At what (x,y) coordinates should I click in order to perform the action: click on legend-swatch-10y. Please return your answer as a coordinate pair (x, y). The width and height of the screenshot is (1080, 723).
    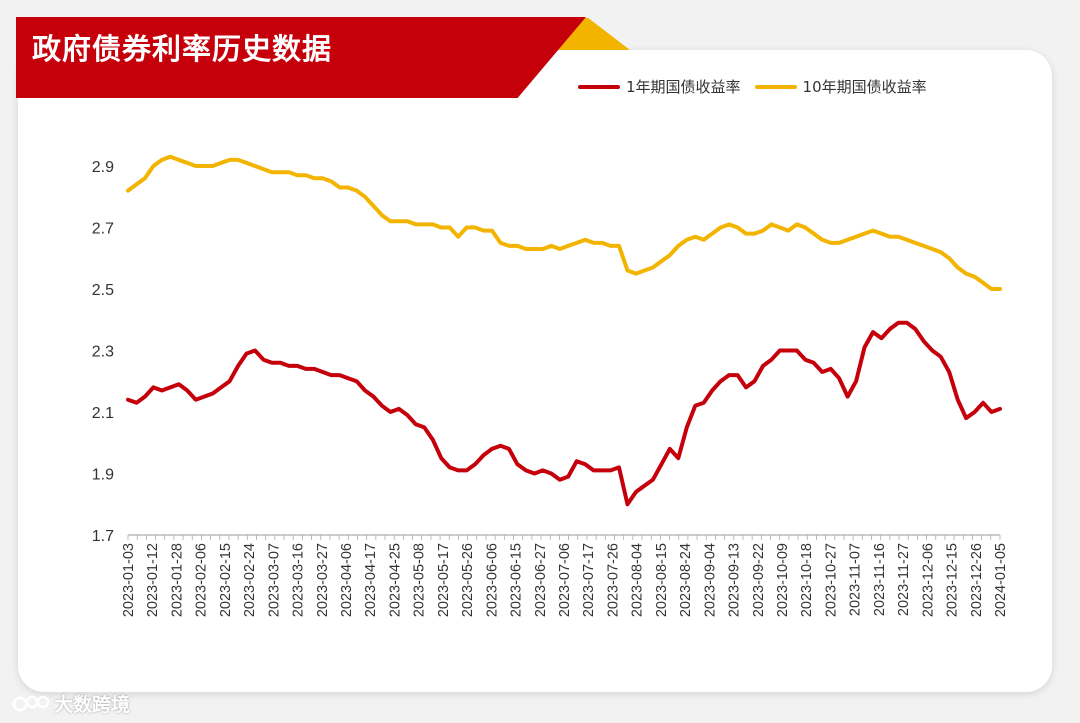
    Looking at the image, I should click on (775, 86).